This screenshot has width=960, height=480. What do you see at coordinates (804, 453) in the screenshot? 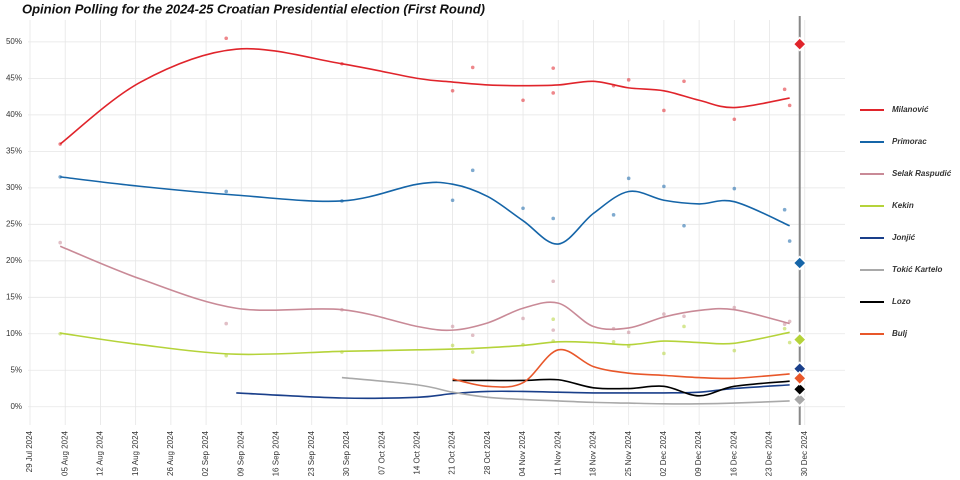
I see `x-tick-label: 30 Dec 2024` at bounding box center [804, 453].